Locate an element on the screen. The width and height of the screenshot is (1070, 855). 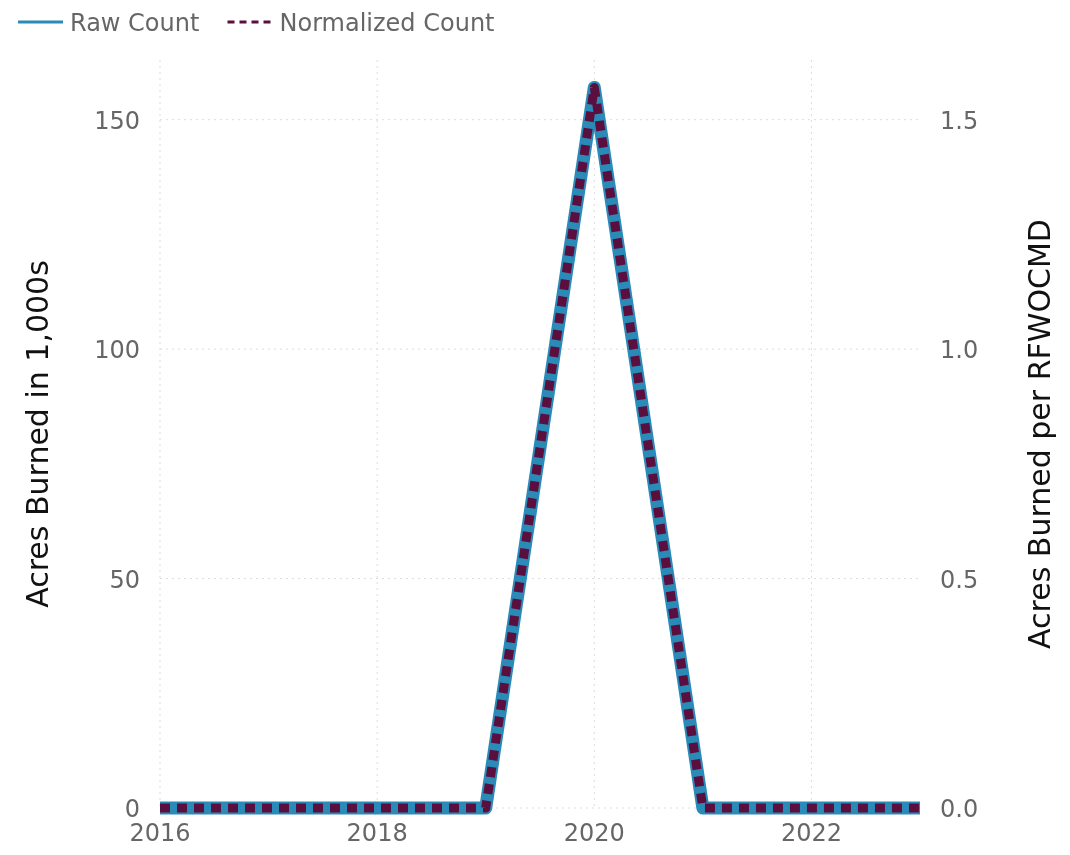
y2-axis-title: Acres Burned per RFWOCMD is located at coordinates (1039, 434).